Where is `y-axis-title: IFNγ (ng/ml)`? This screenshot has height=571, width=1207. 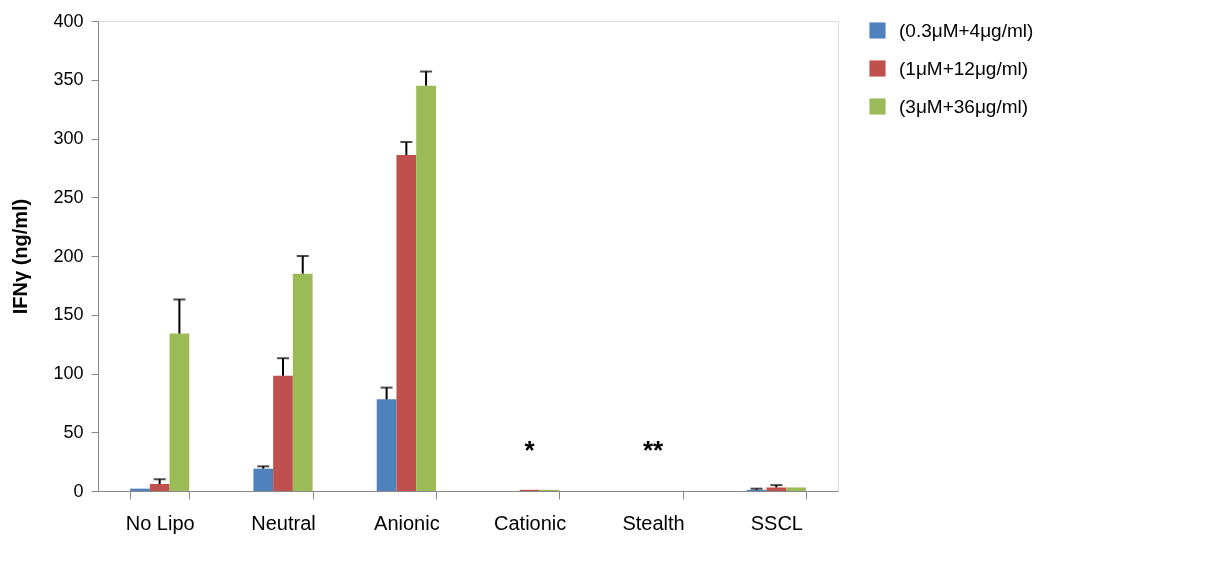
y-axis-title: IFNγ (ng/ml) is located at coordinates (20, 256).